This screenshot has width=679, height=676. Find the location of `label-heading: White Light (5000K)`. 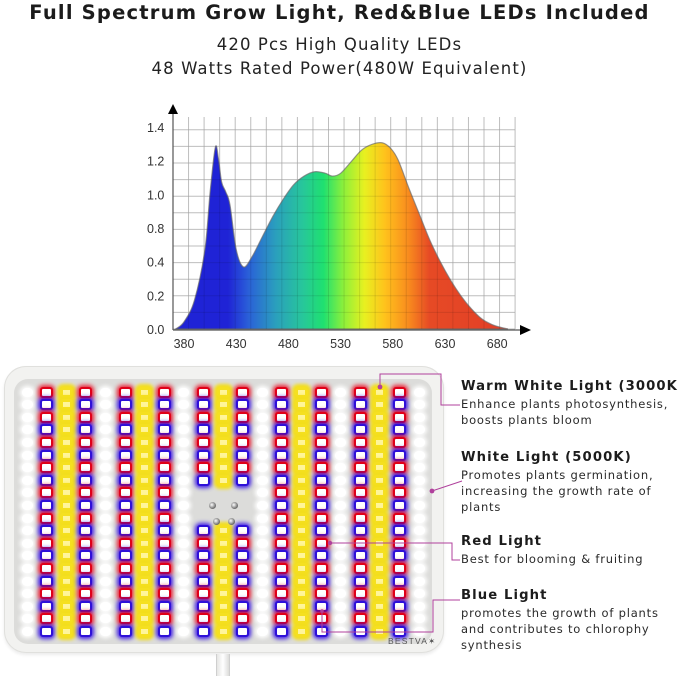

label-heading: White Light (5000K) is located at coordinates (546, 457).